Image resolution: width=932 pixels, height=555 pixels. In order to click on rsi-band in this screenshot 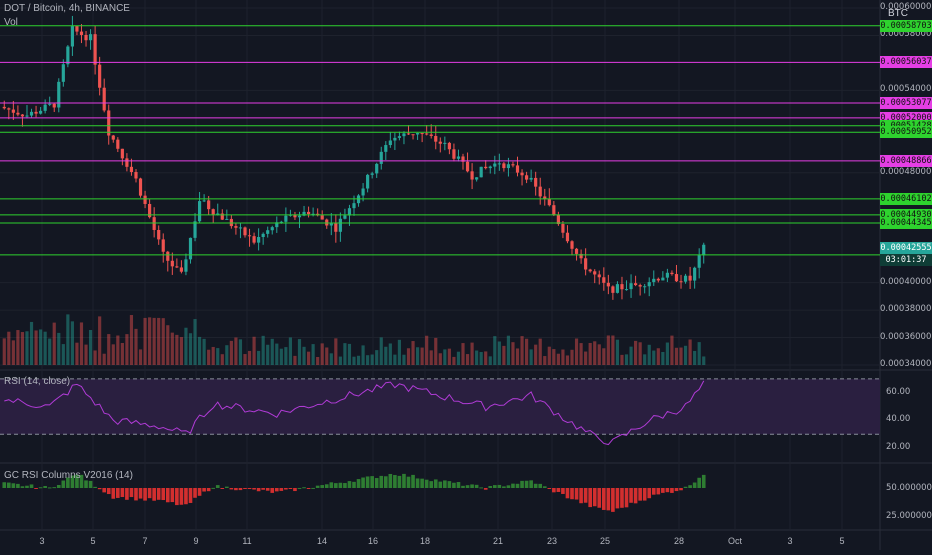, I will do `click(440, 406)`.